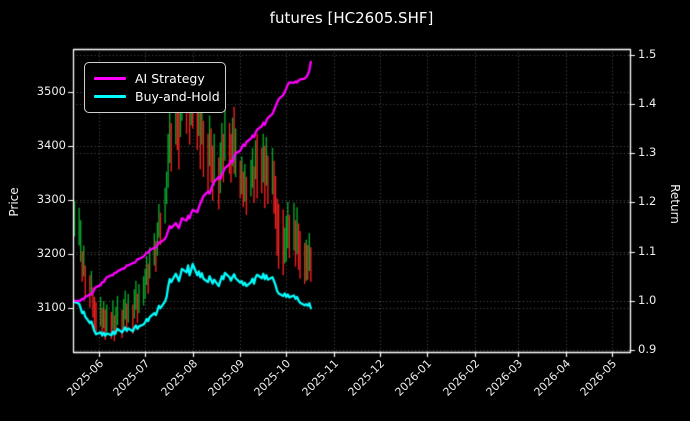 Image resolution: width=690 pixels, height=421 pixels. Describe the element at coordinates (647, 300) in the screenshot. I see `return-tick-label: 1.0` at that location.